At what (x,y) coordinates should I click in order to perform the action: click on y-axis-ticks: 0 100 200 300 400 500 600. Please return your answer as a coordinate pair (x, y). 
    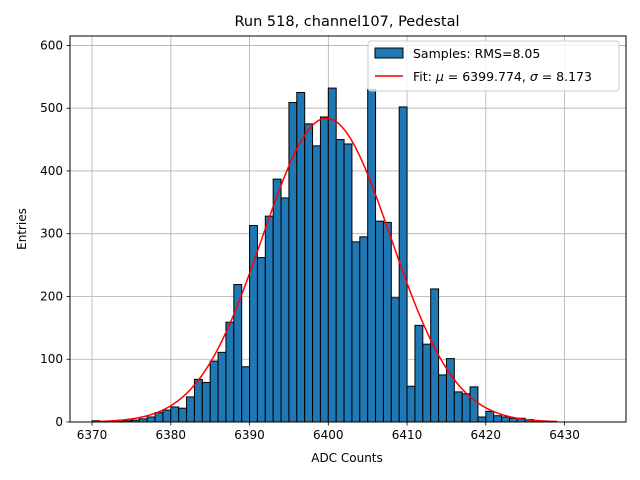
    Looking at the image, I should click on (55, 233).